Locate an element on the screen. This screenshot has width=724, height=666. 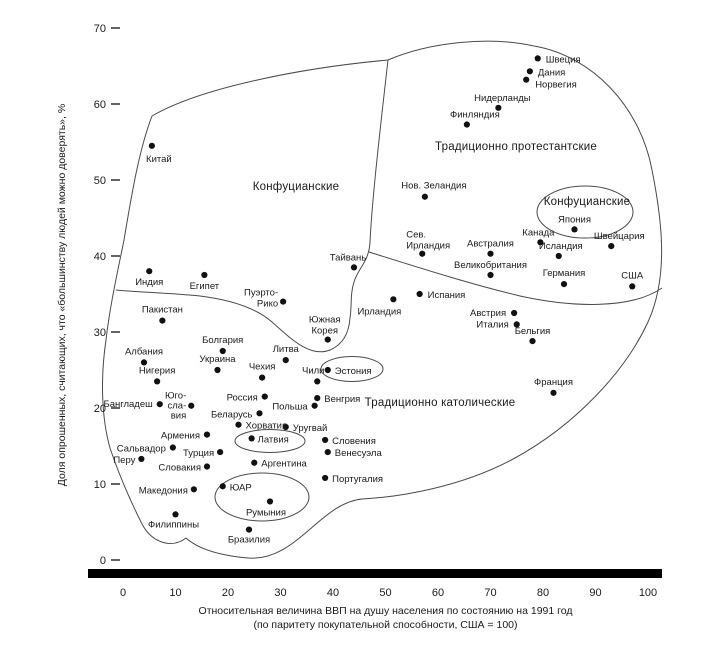
country-label: Юго-сла-вия is located at coordinates (175, 406).